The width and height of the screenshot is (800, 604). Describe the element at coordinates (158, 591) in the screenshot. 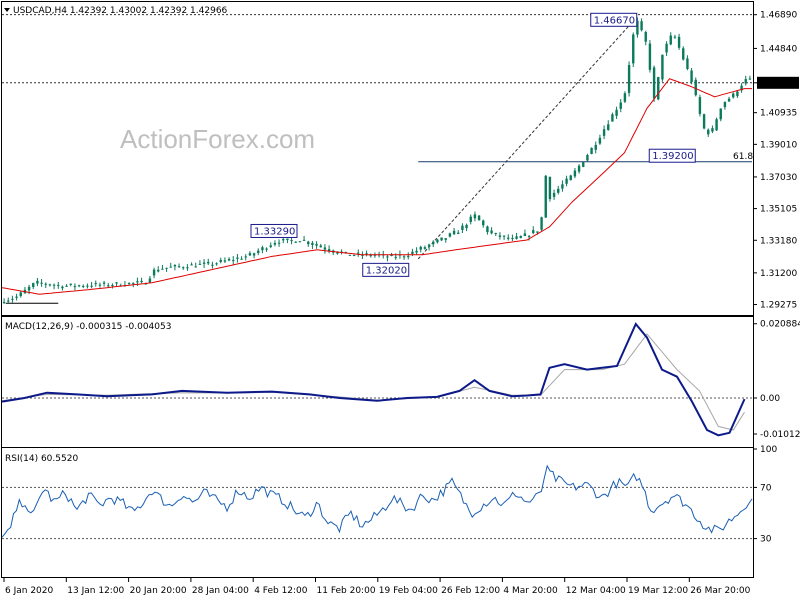

I see `time-tick-label: 20 Jan 20:00` at that location.